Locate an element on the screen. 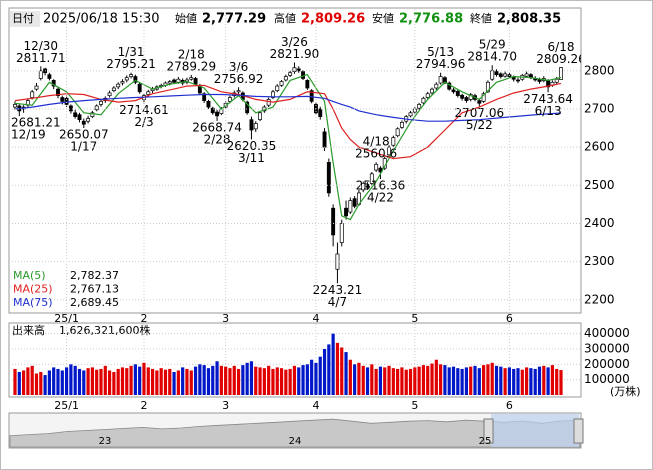 The height and width of the screenshot is (470, 653). navigator-label: 25 is located at coordinates (485, 441).